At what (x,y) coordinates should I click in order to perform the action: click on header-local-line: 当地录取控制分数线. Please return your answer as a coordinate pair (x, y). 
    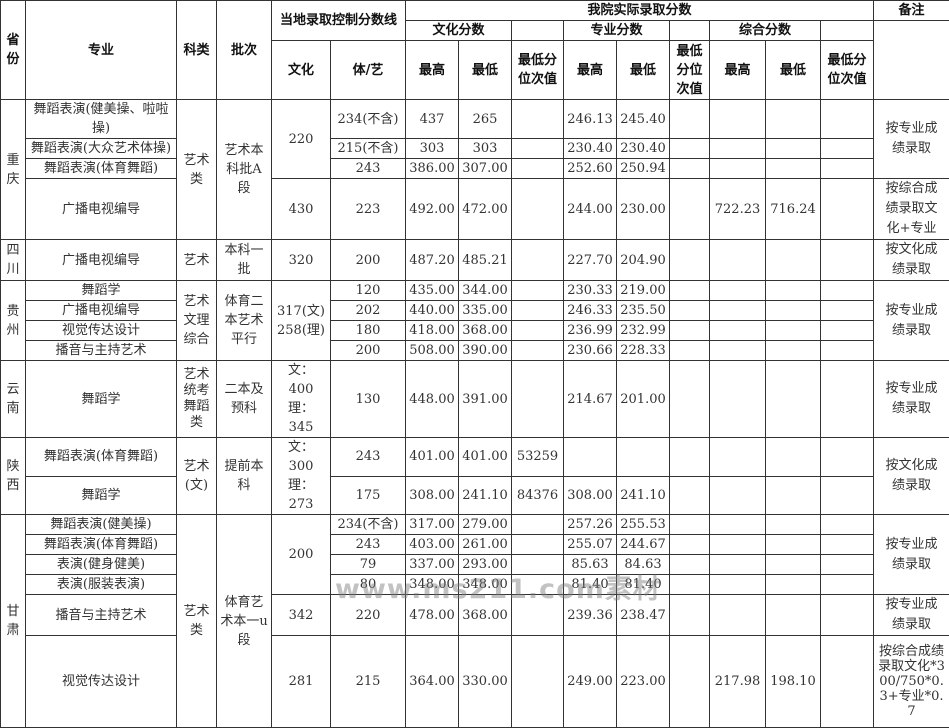
    Looking at the image, I should click on (339, 21).